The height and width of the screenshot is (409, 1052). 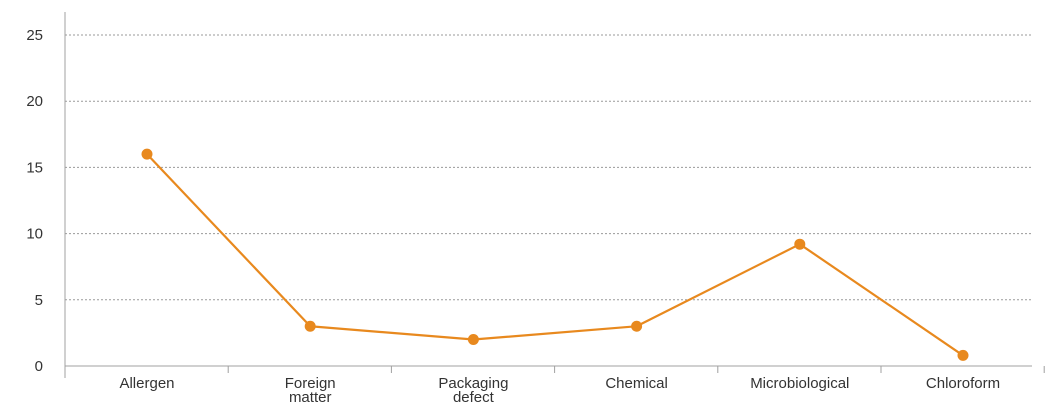 I want to click on x-tick-label: Microbiological, so click(x=799, y=383).